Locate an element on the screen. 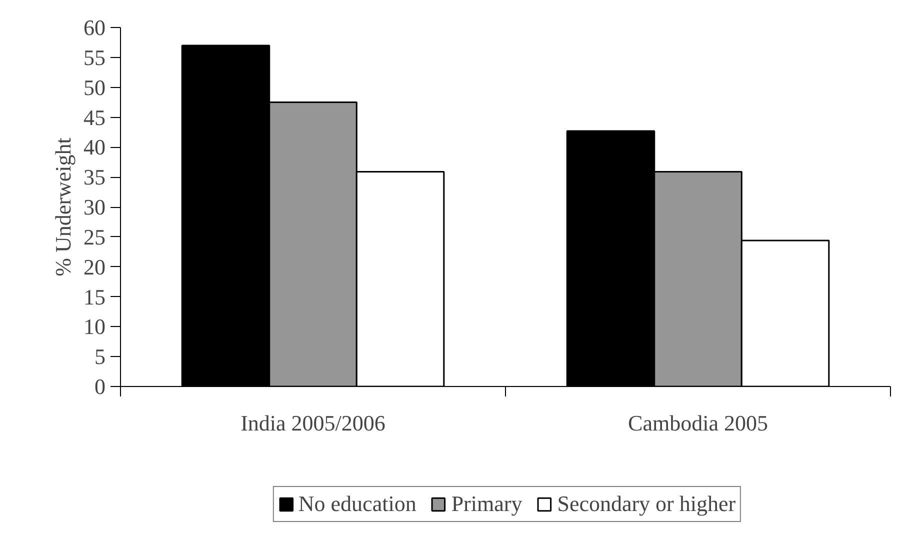  y-tick-label: 45 is located at coordinates (95, 117).